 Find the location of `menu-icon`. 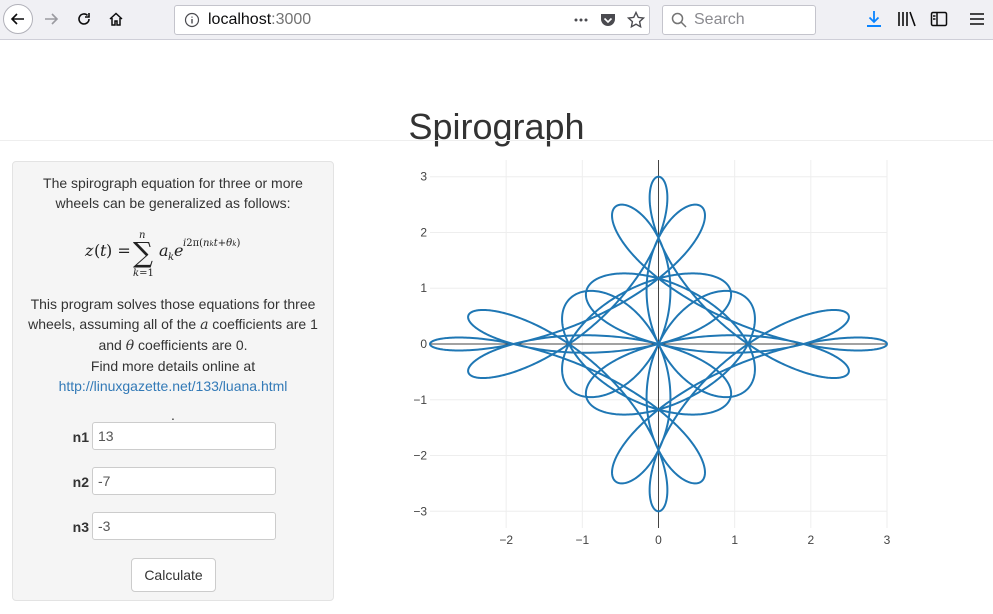

menu-icon is located at coordinates (977, 19).